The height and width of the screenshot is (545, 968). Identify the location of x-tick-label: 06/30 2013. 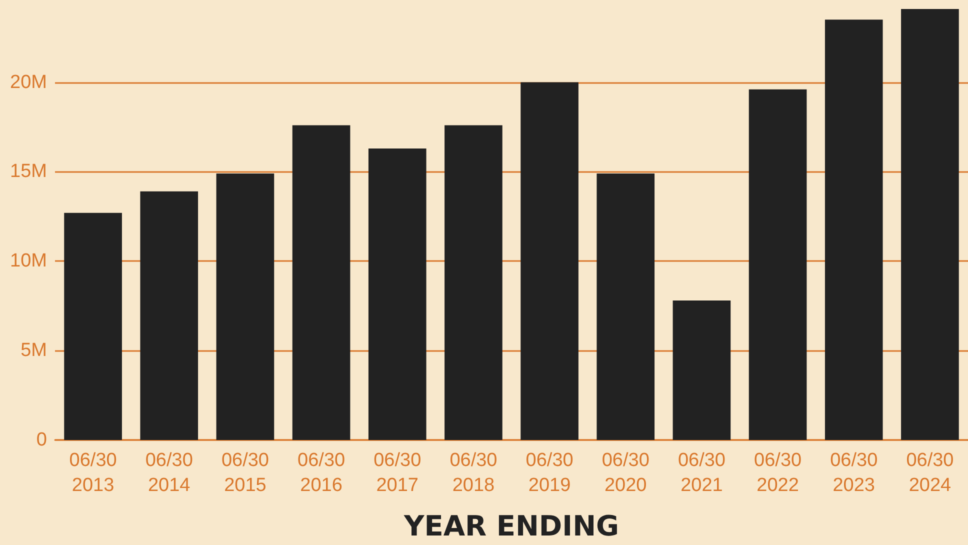
(93, 473).